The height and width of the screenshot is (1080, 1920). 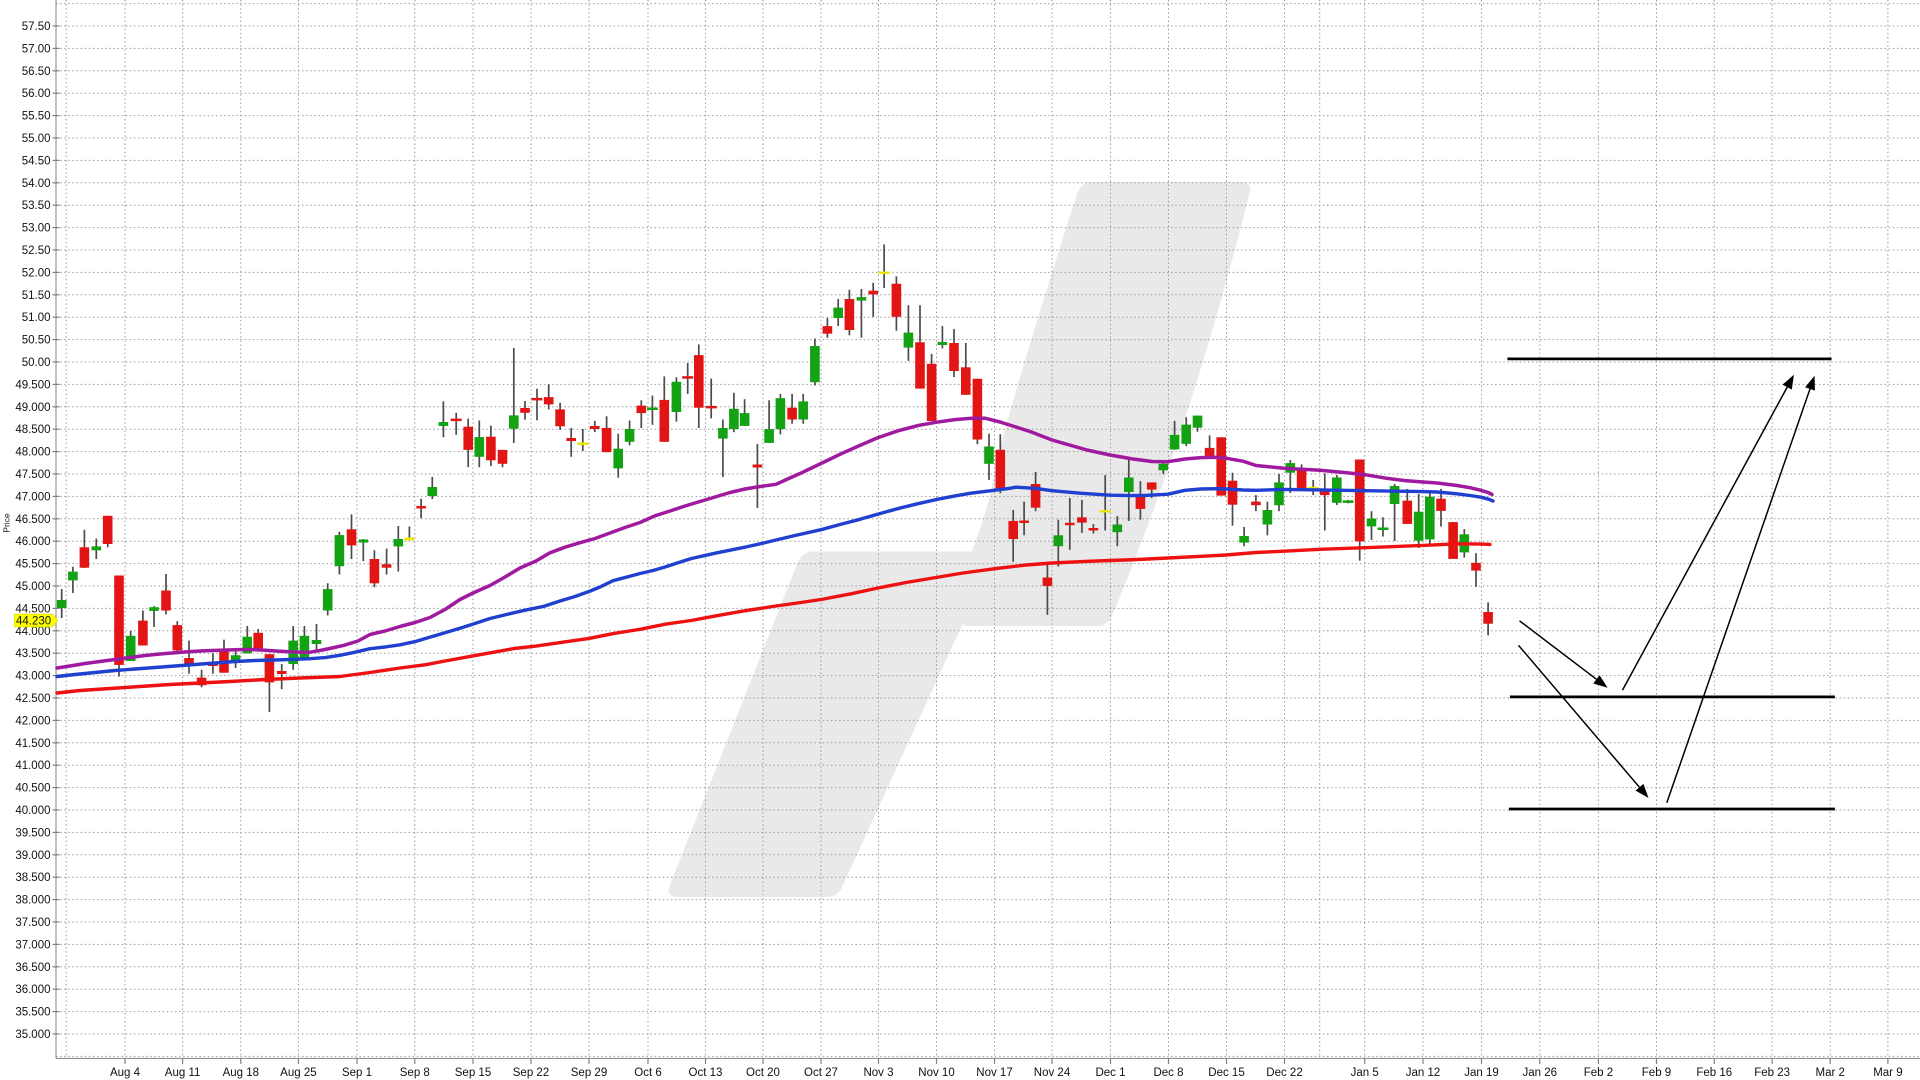 I want to click on svg-text: 50.50, so click(x=36, y=341).